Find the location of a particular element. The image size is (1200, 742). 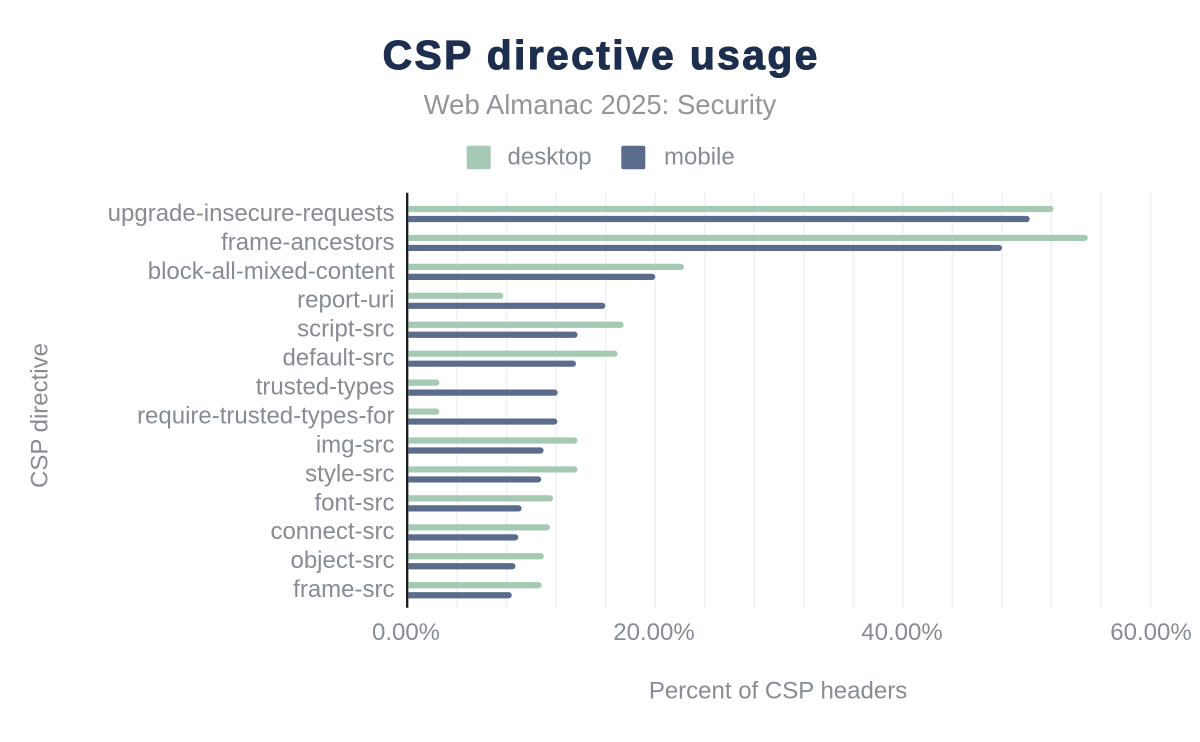

svg-text: frame-src is located at coordinates (343, 589).